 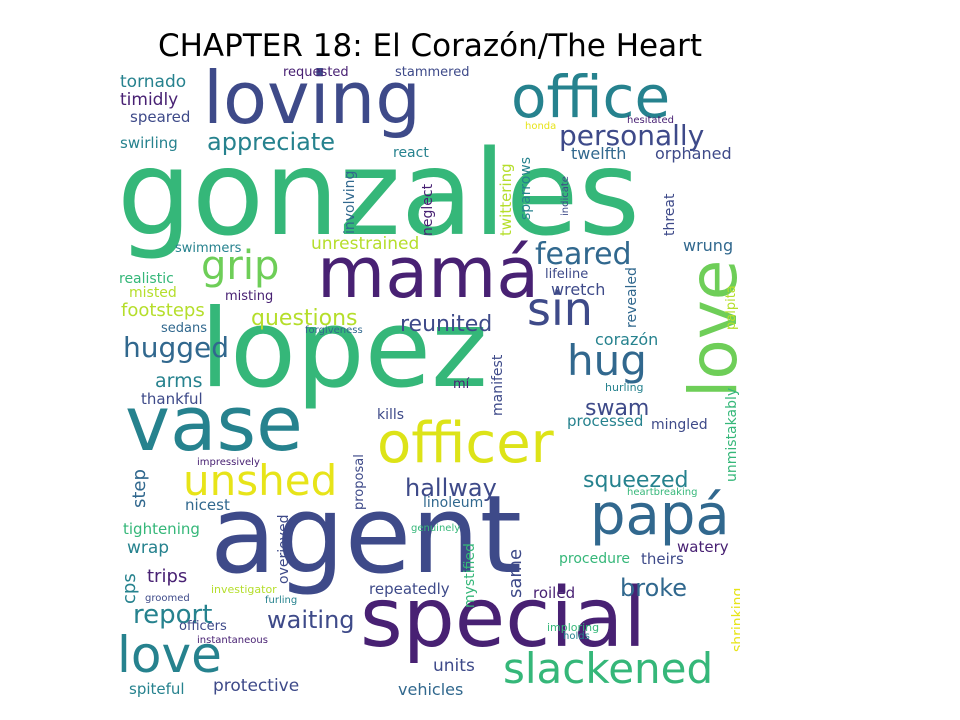 I want to click on word-questions: questions, so click(x=304, y=318).